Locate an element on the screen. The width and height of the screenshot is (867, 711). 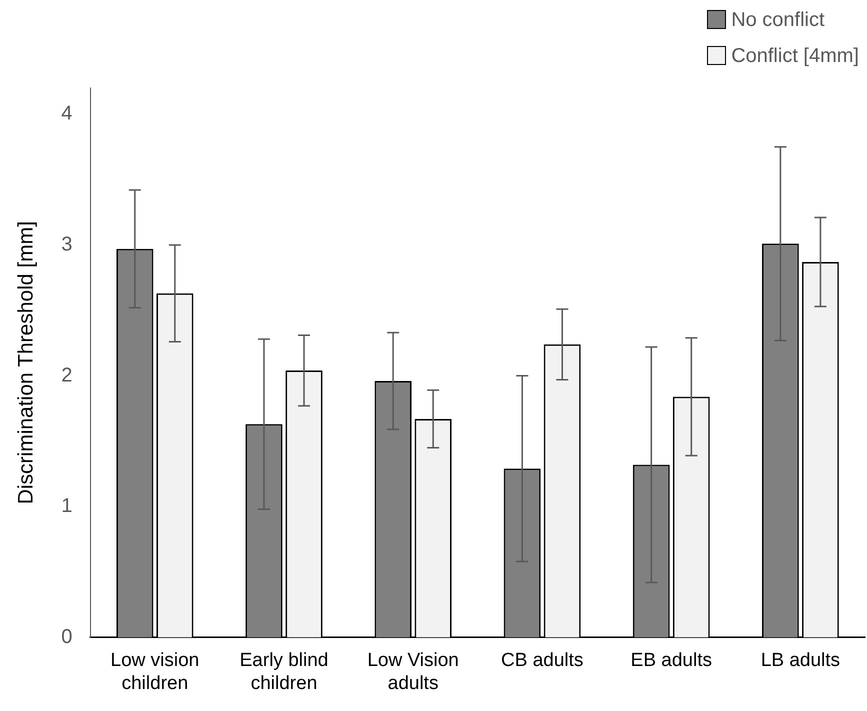
x-tick-label: Low Vision adults is located at coordinates (413, 672).